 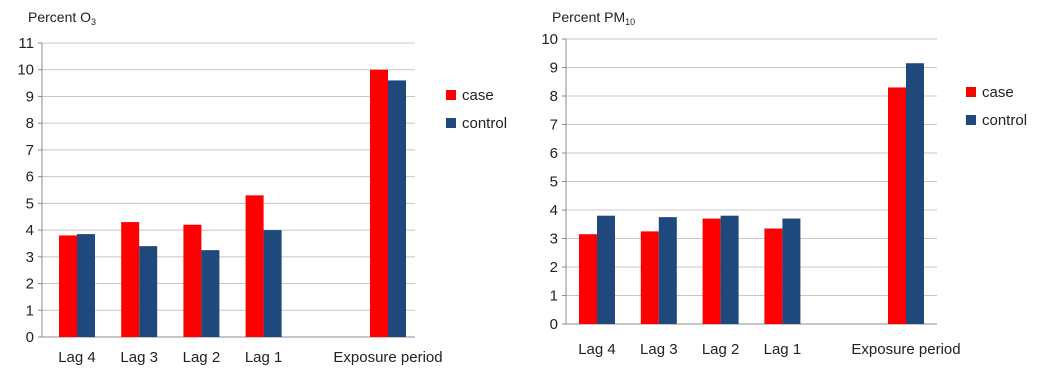 I want to click on o3-x-tick-label: Lag 1, so click(x=264, y=357).